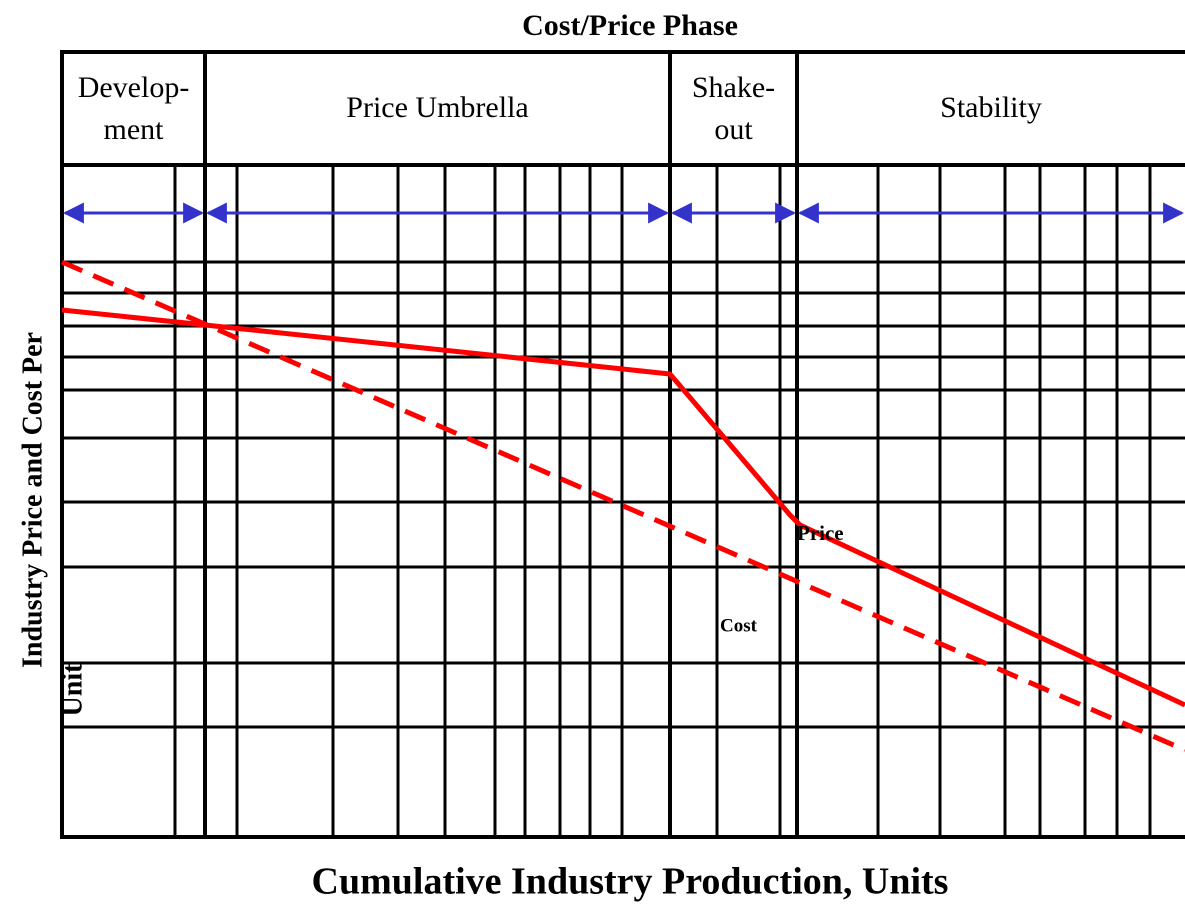 The height and width of the screenshot is (907, 1185). What do you see at coordinates (32, 500) in the screenshot?
I see `y-axis-label: Industry Price and Cost Per` at bounding box center [32, 500].